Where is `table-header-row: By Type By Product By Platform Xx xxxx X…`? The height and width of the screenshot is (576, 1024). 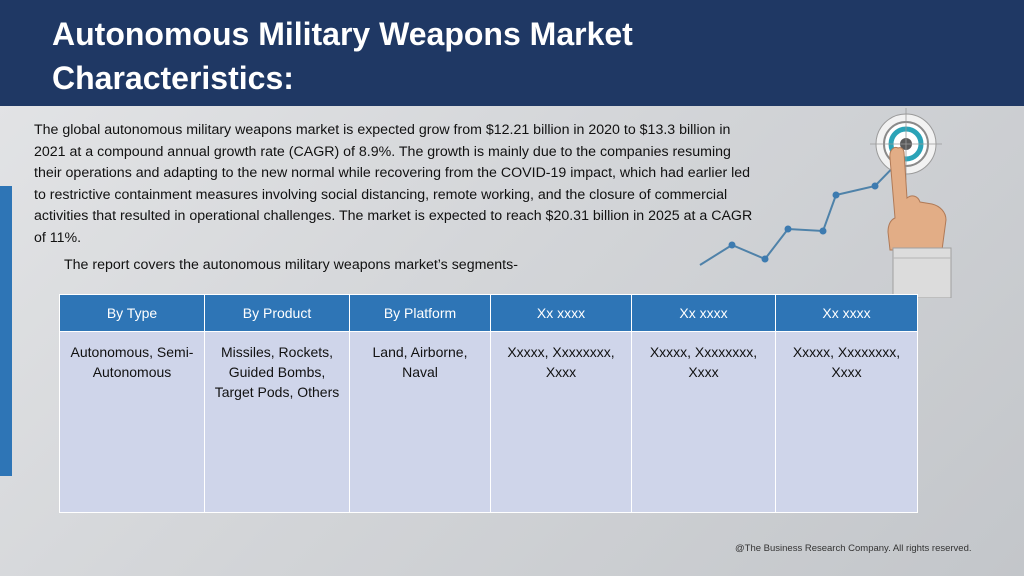
table-header-row: By Type By Product By Platform Xx xxxx X… is located at coordinates (488, 313).